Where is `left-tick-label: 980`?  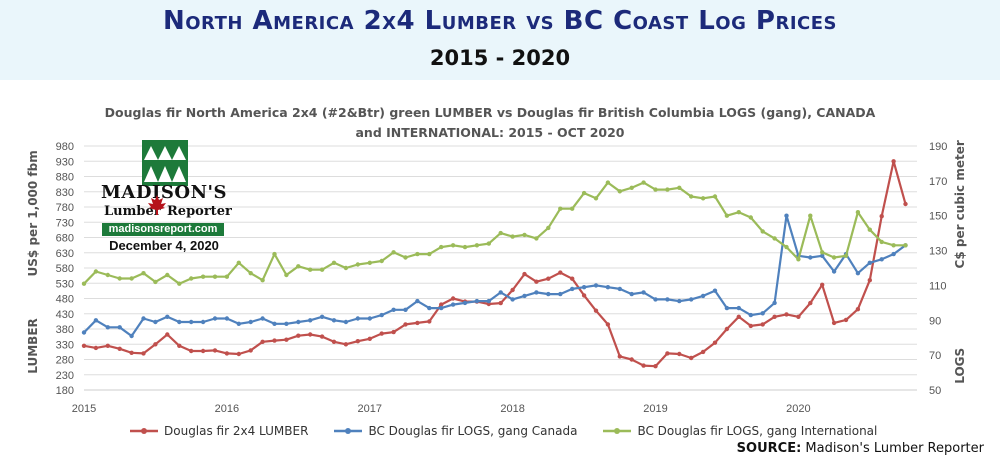
left-tick-label: 980 is located at coordinates (65, 147).